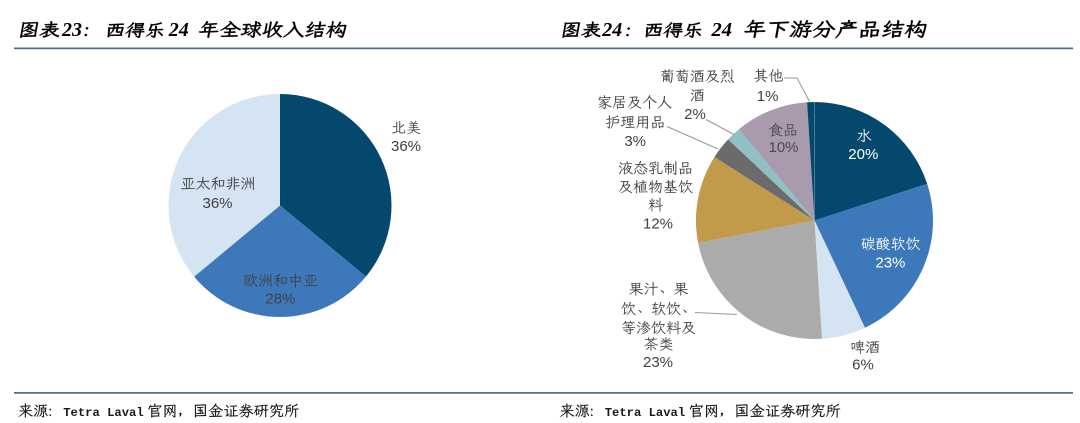 Image resolution: width=1080 pixels, height=423 pixels. I want to click on svg-text: 2%, so click(695, 114).